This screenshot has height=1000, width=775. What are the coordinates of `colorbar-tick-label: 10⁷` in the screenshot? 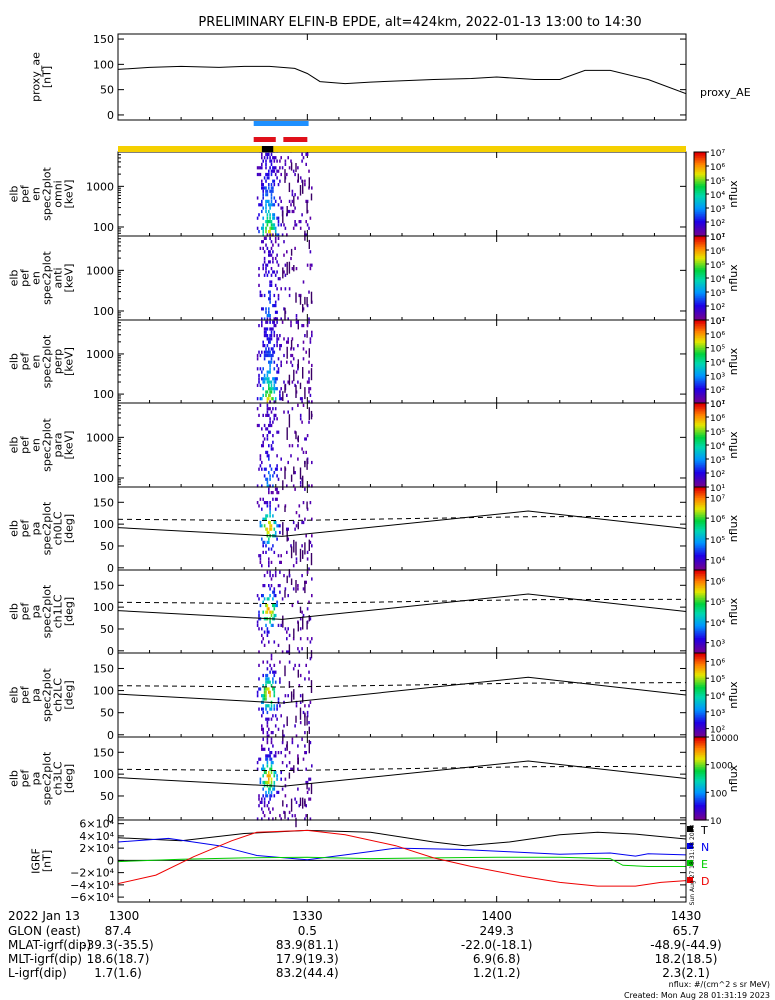 It's located at (717, 154).